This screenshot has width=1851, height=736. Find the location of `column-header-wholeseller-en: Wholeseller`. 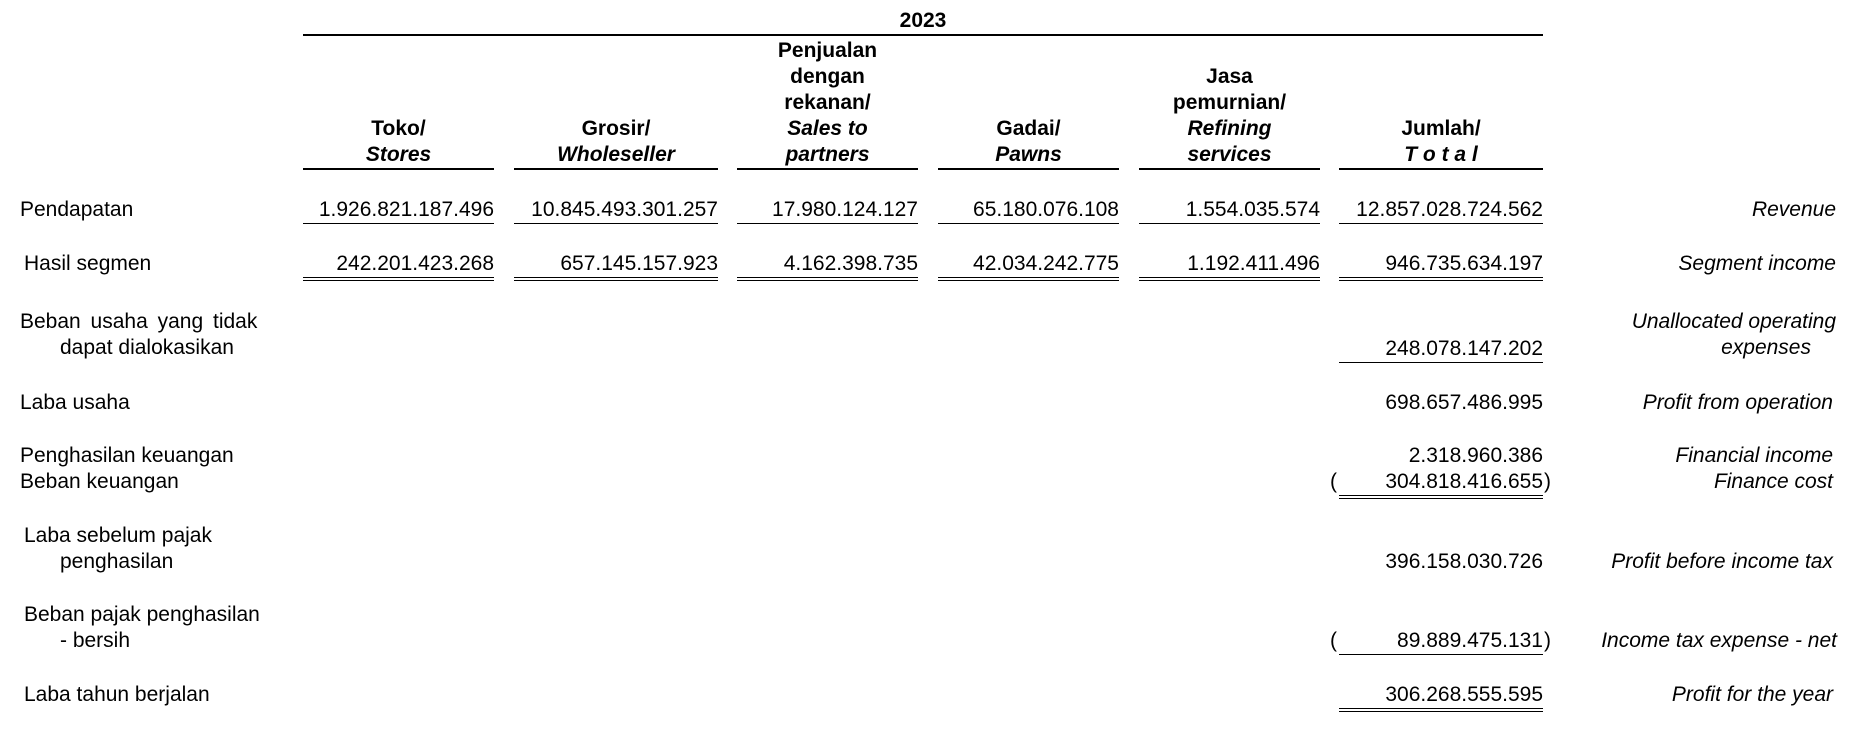

column-header-wholeseller-en: Wholeseller is located at coordinates (616, 154).